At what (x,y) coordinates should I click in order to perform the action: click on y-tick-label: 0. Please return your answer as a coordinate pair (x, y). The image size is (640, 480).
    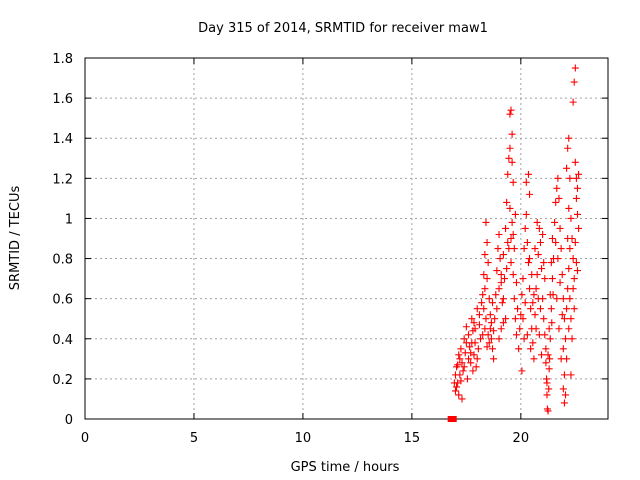
    Looking at the image, I should click on (69, 420).